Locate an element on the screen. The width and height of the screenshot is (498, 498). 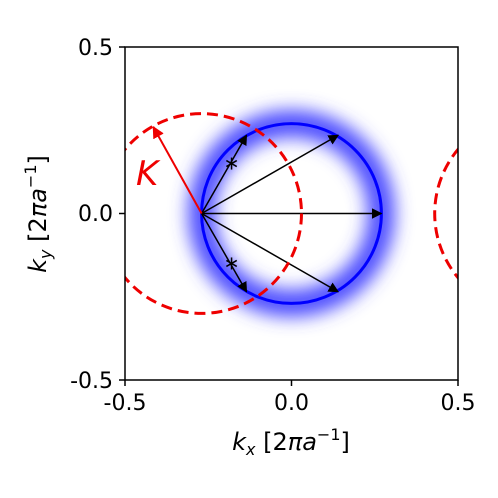
y-tick-label: 0.5 is located at coordinates (95, 48).